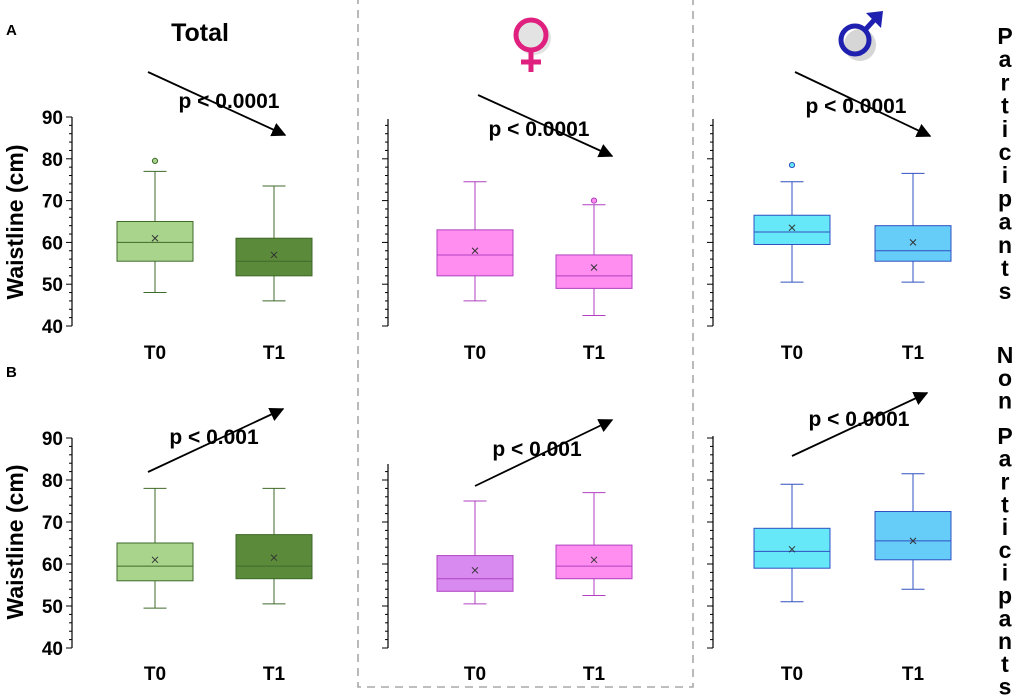  I want to click on chart-a-male: T0 T1 p < 0.0001, so click(829, 217).